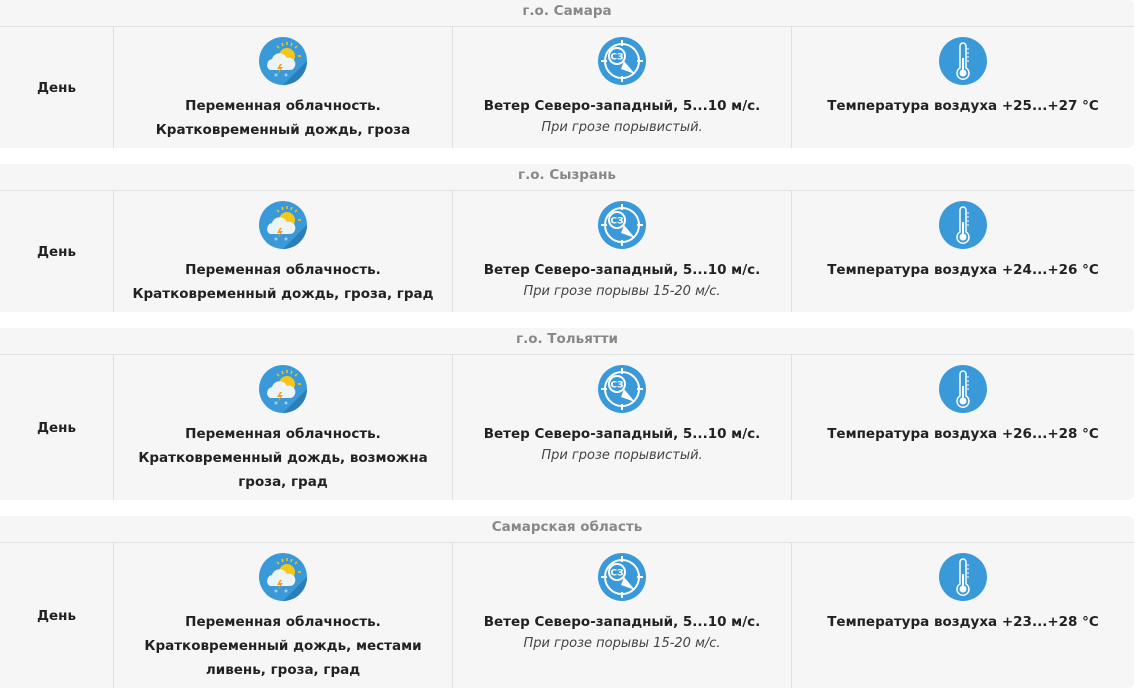 The image size is (1142, 688). I want to click on temperature-cell: Температура воздуха +23...+28 °С, so click(962, 615).